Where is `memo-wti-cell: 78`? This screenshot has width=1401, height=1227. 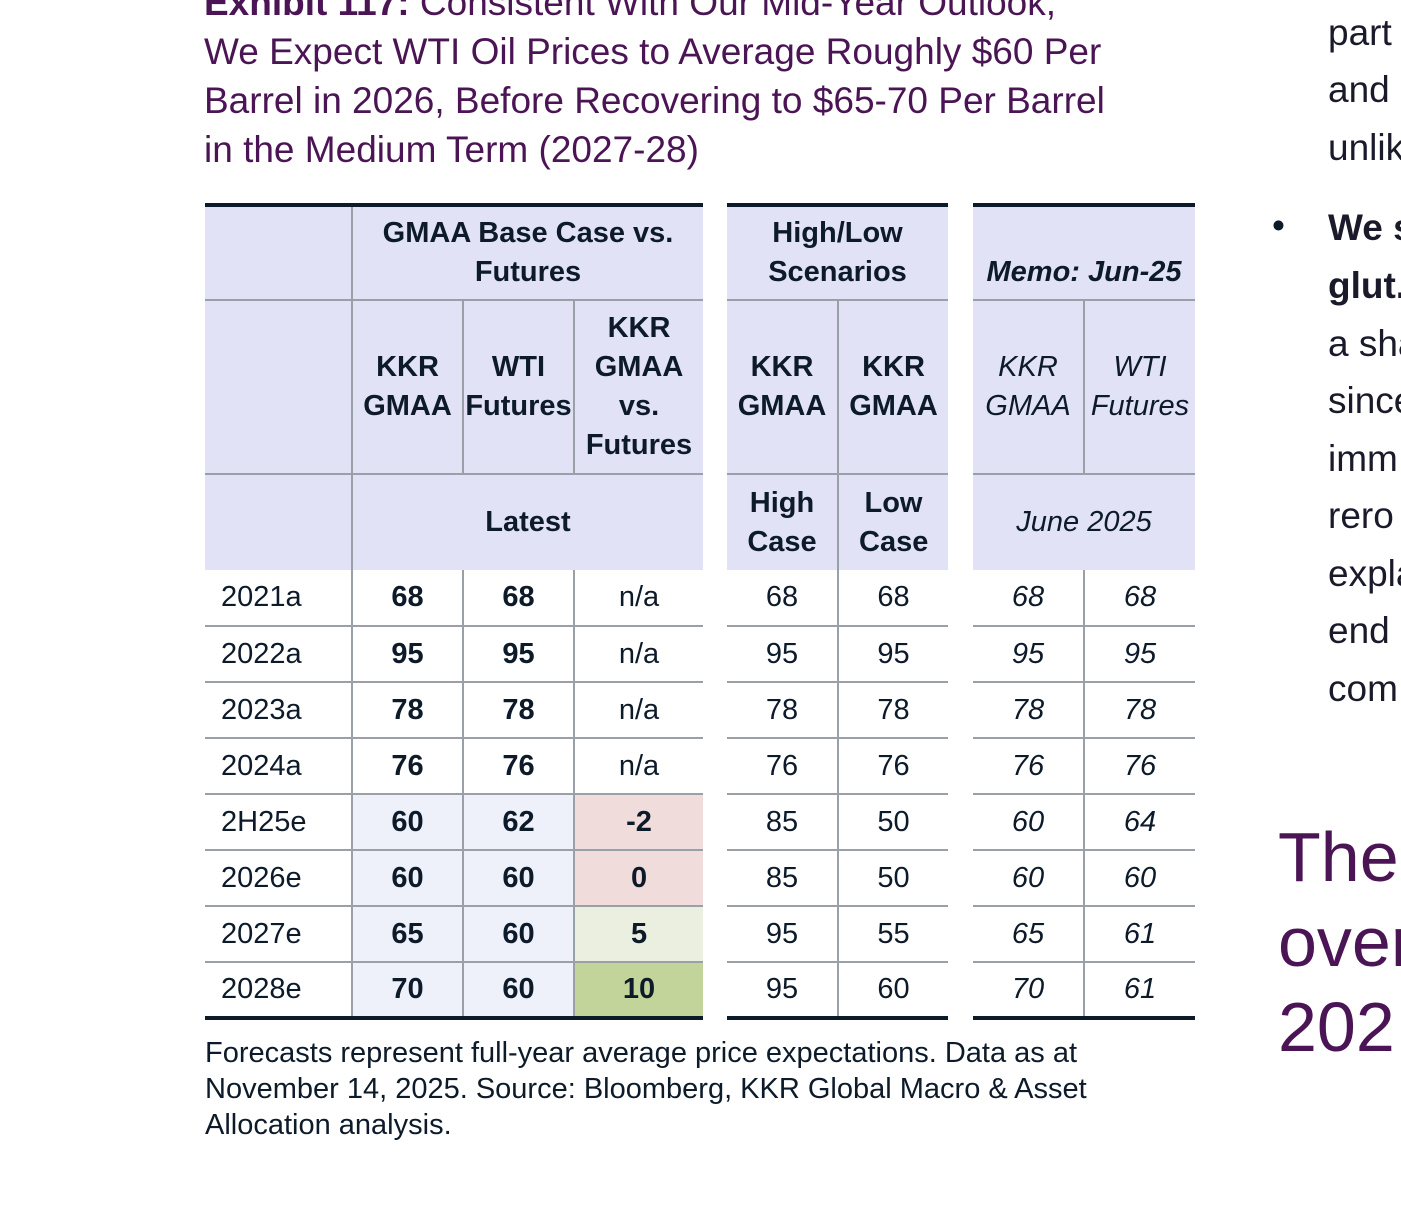 memo-wti-cell: 78 is located at coordinates (1139, 710).